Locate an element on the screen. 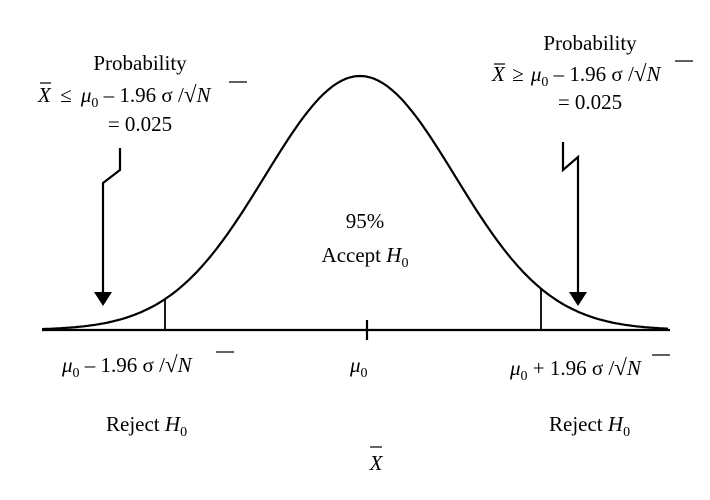 This screenshot has height=500, width=710. center-accept-label: Accept H0 is located at coordinates (365, 257).